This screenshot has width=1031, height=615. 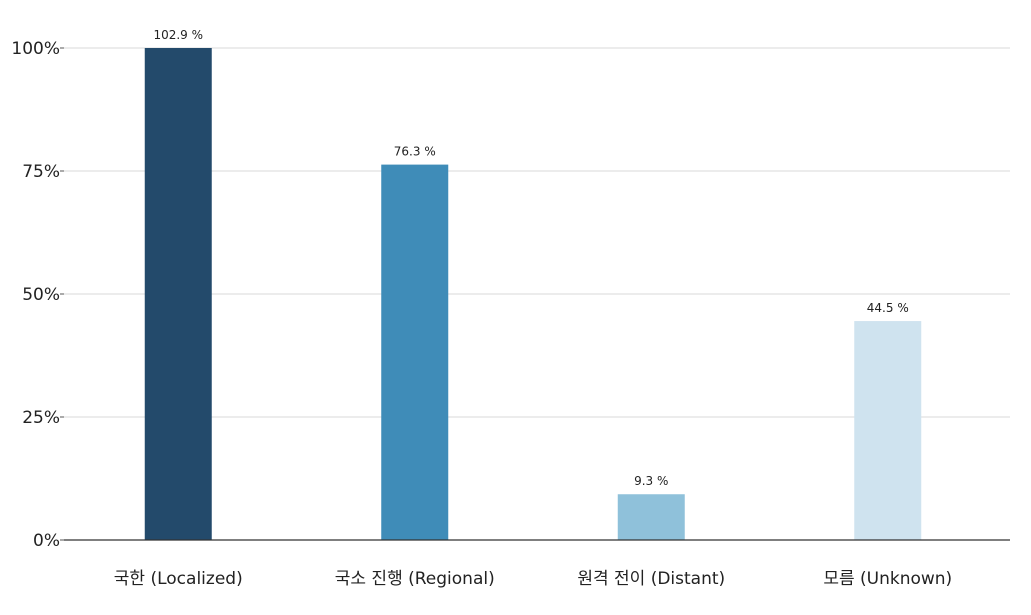 I want to click on y-tick-label: 0%, so click(x=46, y=541).